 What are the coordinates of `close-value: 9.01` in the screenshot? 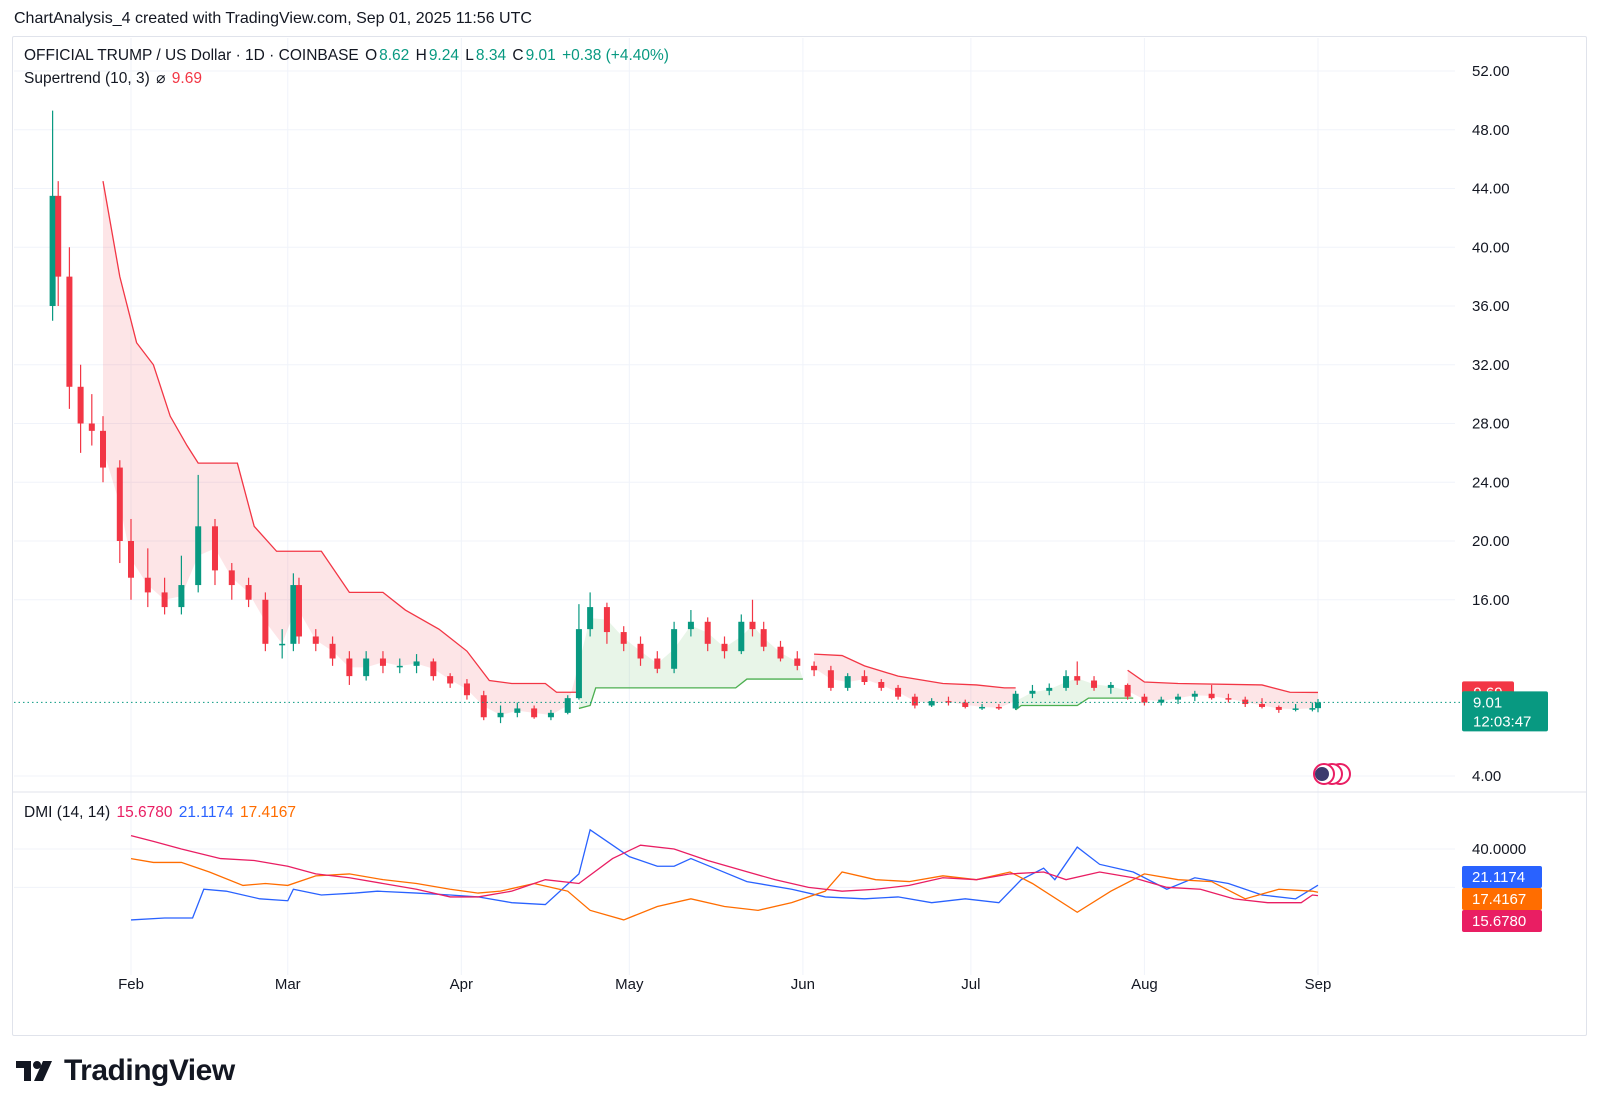 It's located at (540, 55).